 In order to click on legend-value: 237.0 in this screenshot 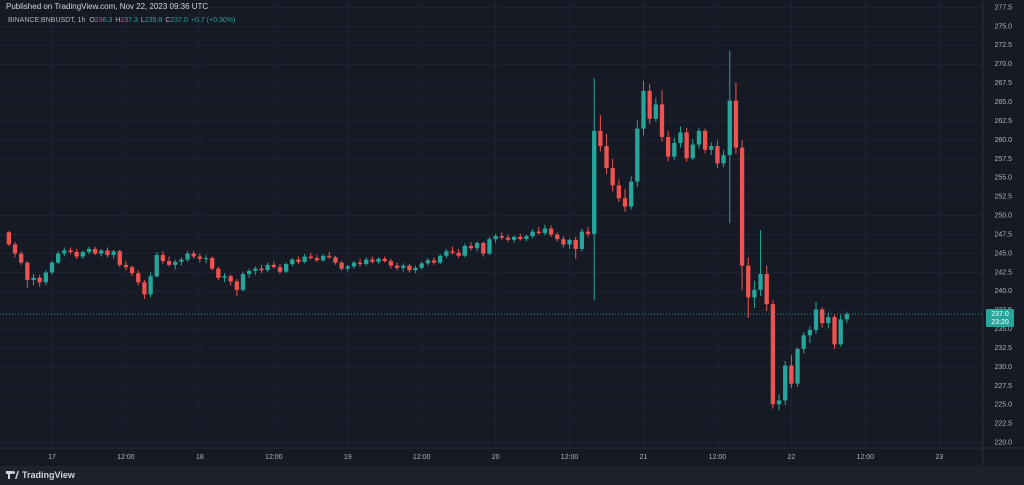, I will do `click(179, 20)`.